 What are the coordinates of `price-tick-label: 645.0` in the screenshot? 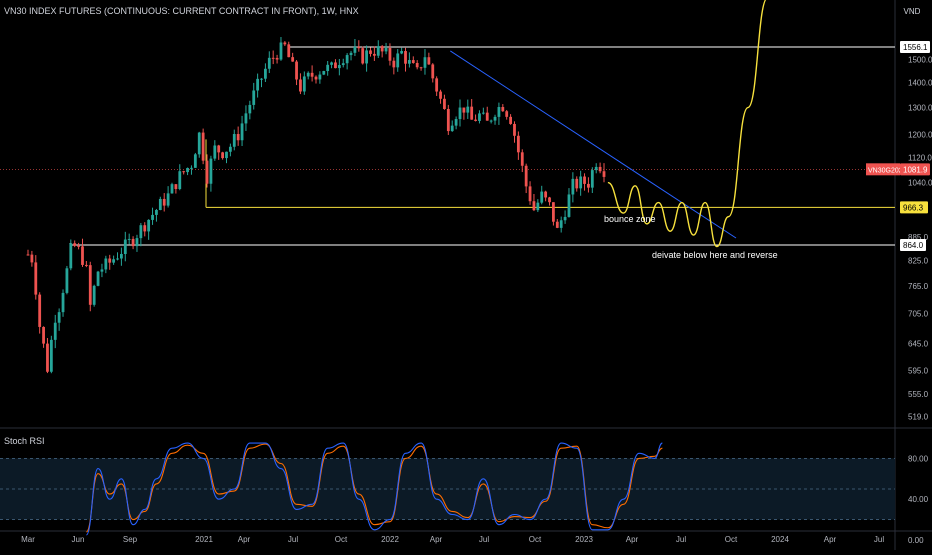 It's located at (918, 343).